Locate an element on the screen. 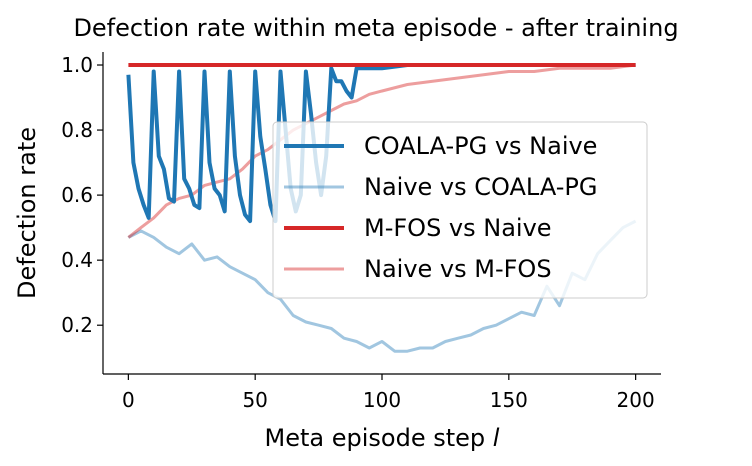 The height and width of the screenshot is (466, 752). legend-label-2: M-FOS vs Naive is located at coordinates (458, 228).